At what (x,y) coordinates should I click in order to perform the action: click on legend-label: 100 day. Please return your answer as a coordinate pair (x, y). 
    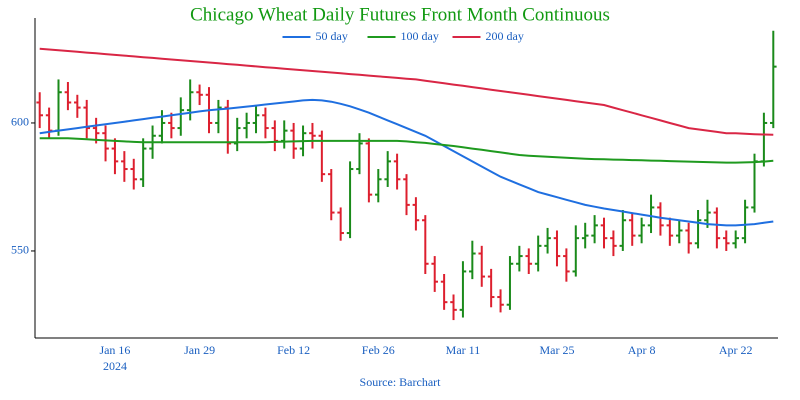
    Looking at the image, I should click on (420, 36).